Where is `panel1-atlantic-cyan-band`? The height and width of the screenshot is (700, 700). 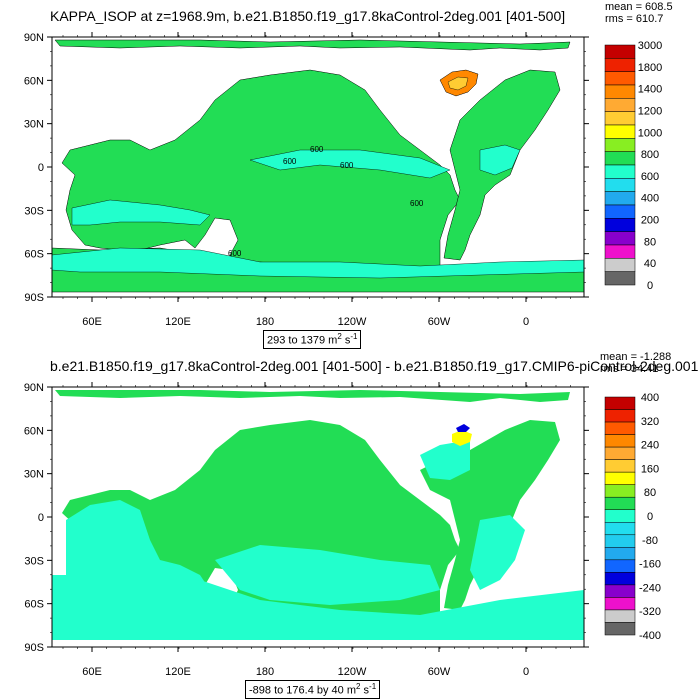 panel1-atlantic-cyan-band is located at coordinates (500, 160).